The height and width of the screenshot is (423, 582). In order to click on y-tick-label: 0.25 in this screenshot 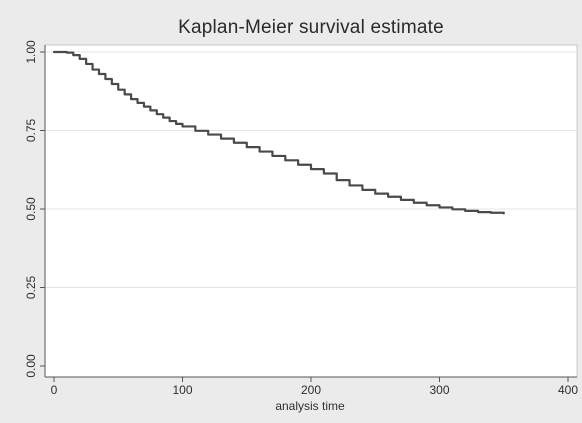, I will do `click(31, 287)`.